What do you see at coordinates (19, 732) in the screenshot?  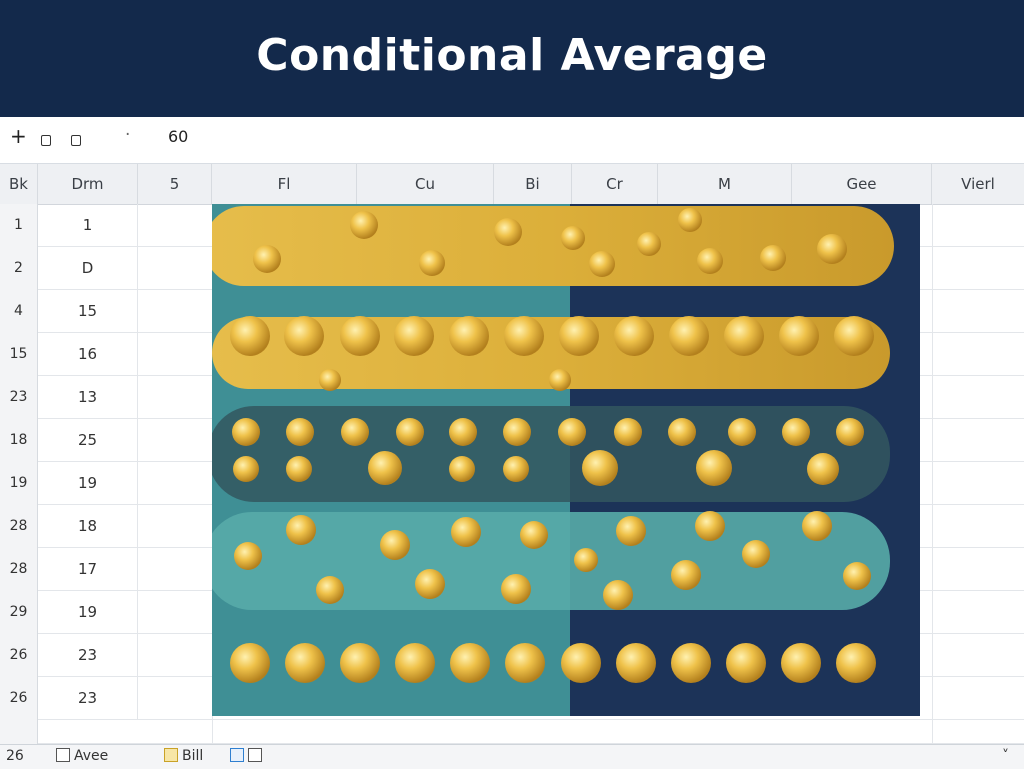 I see `row-header` at bounding box center [19, 732].